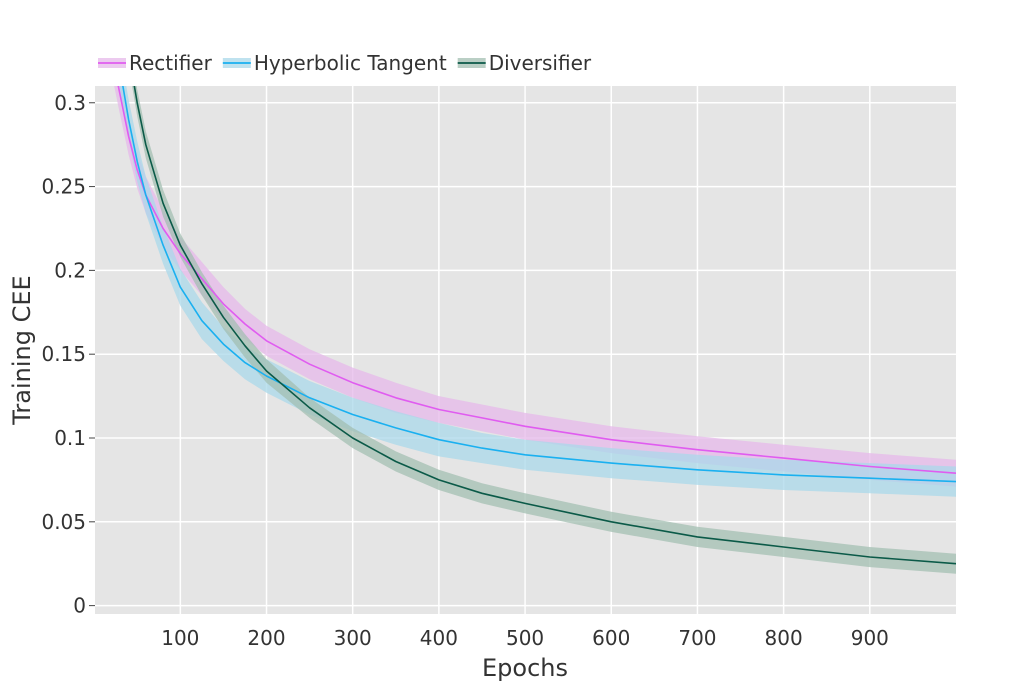  I want to click on x-tick-label: 600, so click(611, 638).